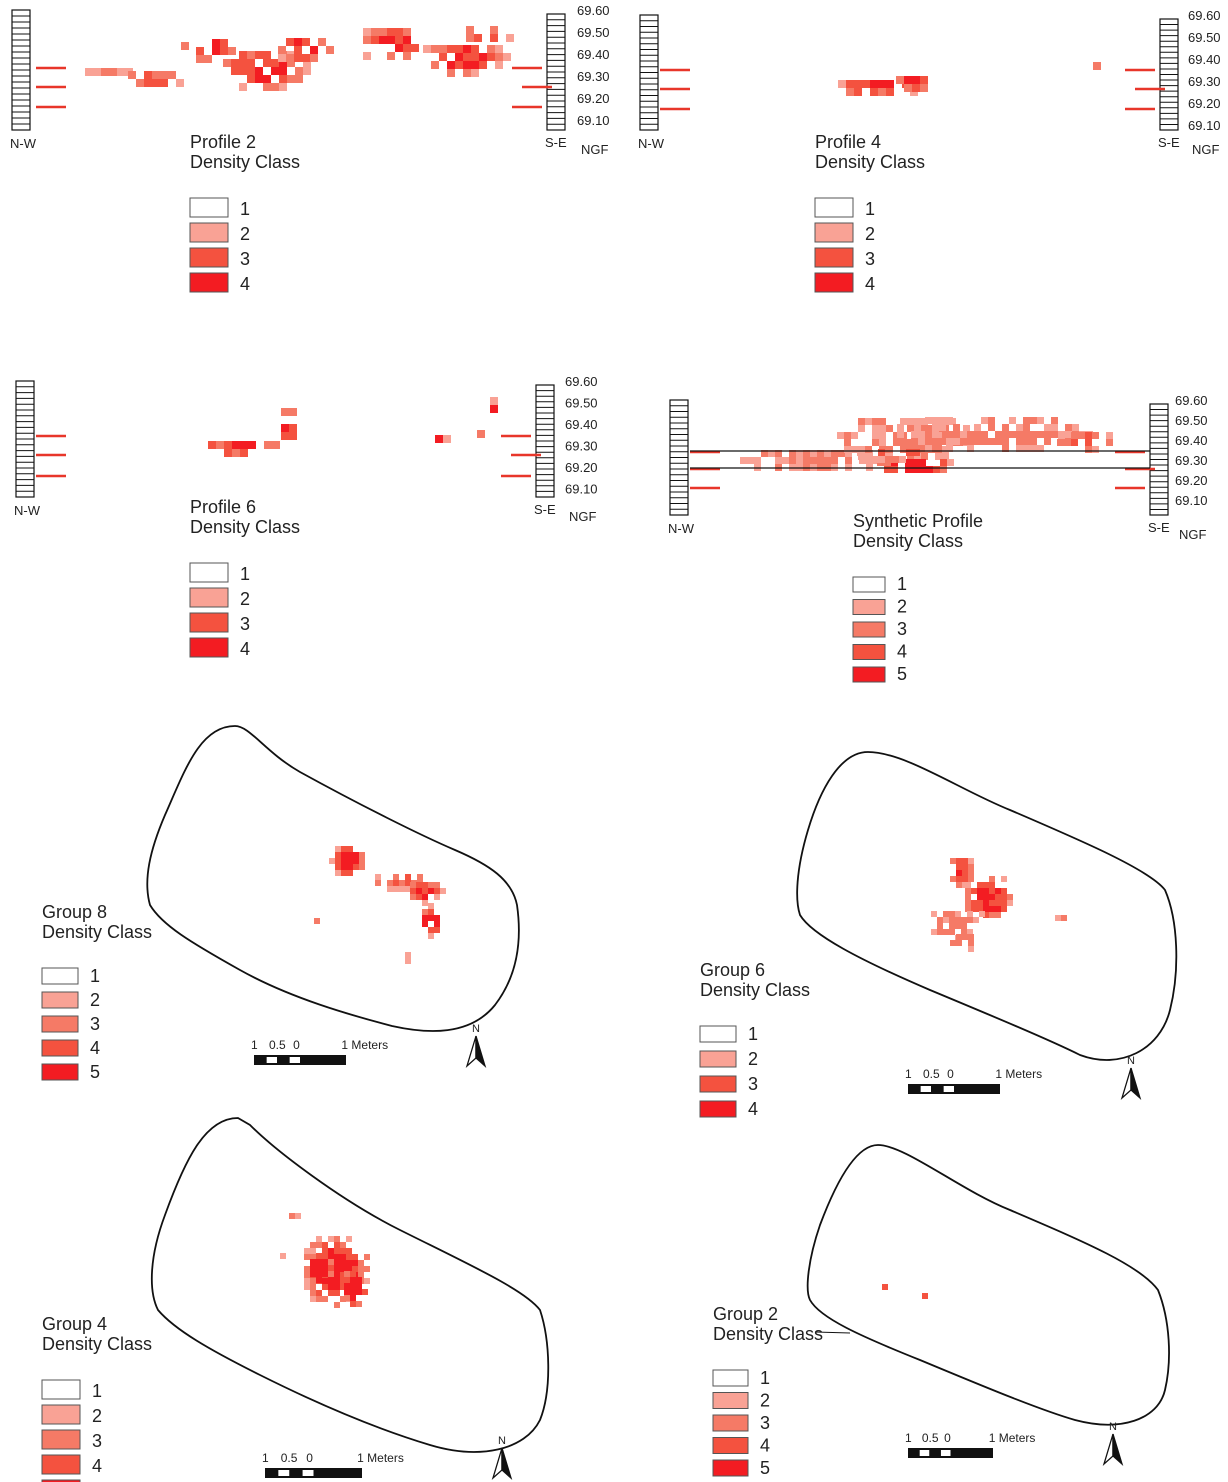 This screenshot has height=1482, width=1228. Describe the element at coordinates (545, 441) in the screenshot. I see `right-elevation-ruler` at that location.